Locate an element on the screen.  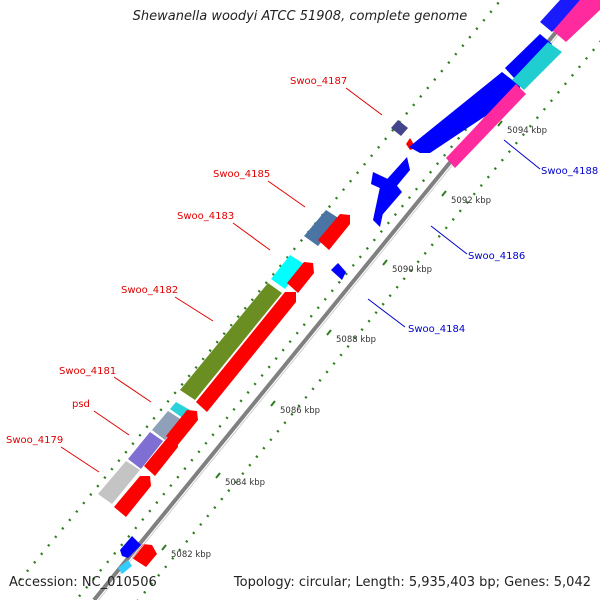
gene-label: Swoo_4185 is located at coordinates (241, 174).